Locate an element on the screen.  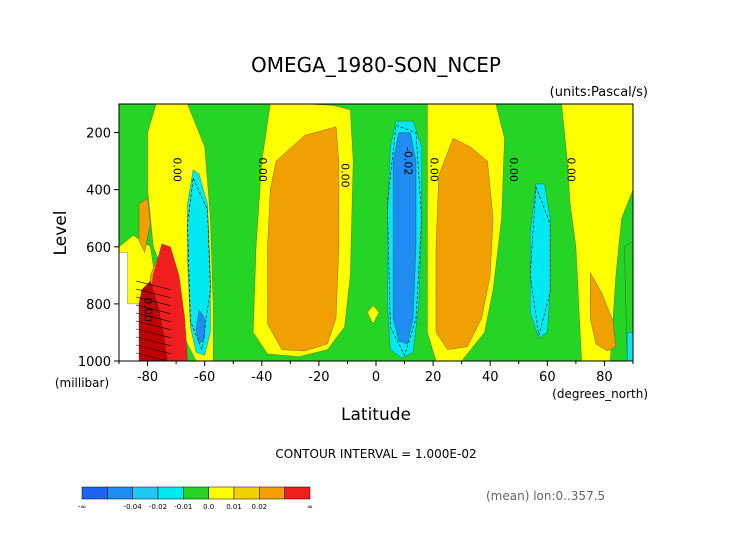
orange-tropics-north is located at coordinates (464, 243).